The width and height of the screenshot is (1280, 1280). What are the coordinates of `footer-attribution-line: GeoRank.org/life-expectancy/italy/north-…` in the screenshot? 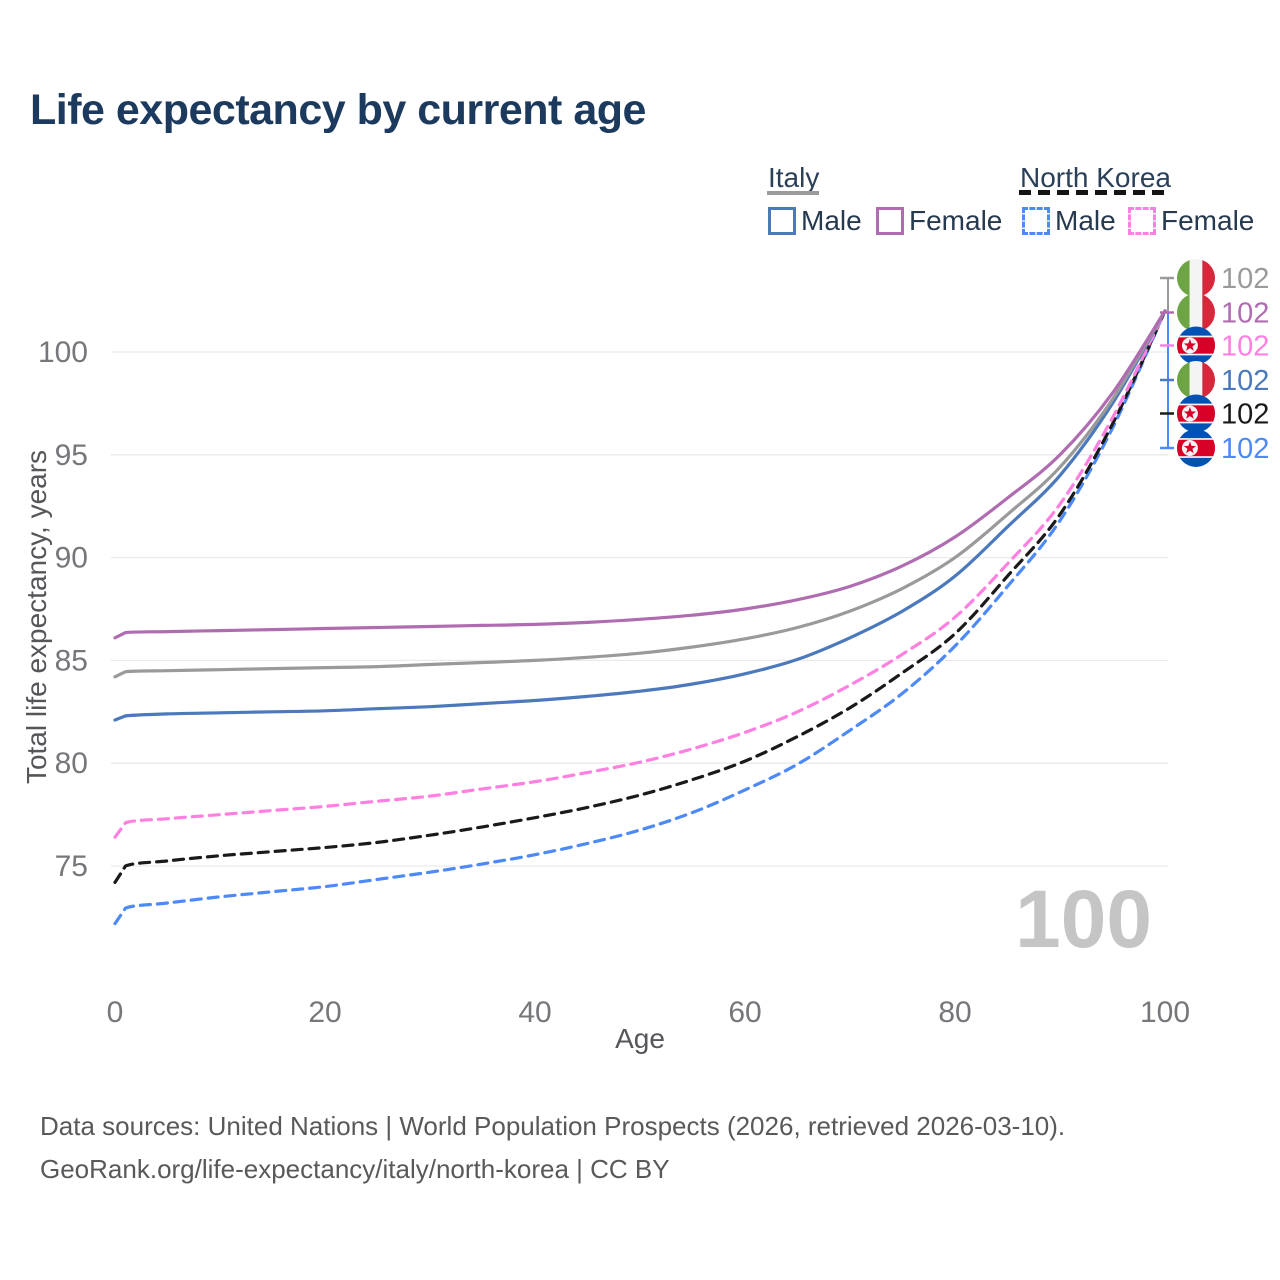 It's located at (355, 1169).